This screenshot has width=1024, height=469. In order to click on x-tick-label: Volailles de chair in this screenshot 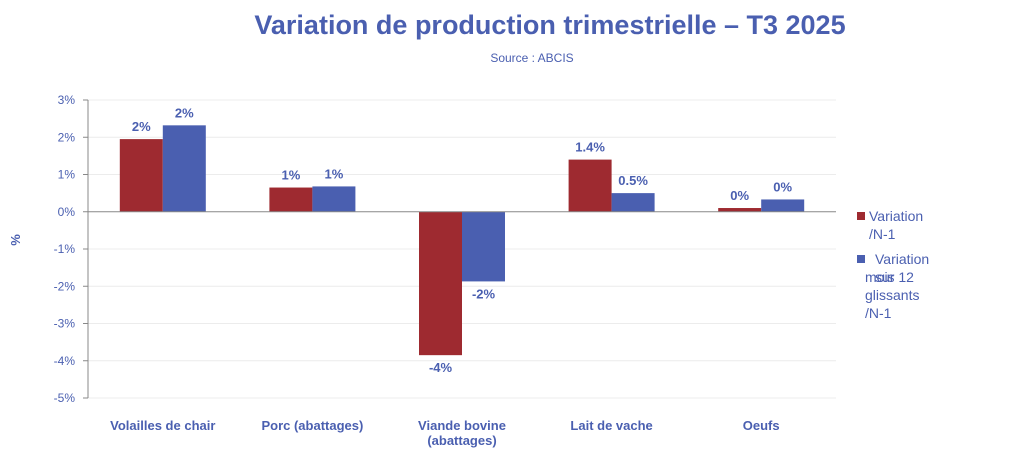, I will do `click(162, 425)`.